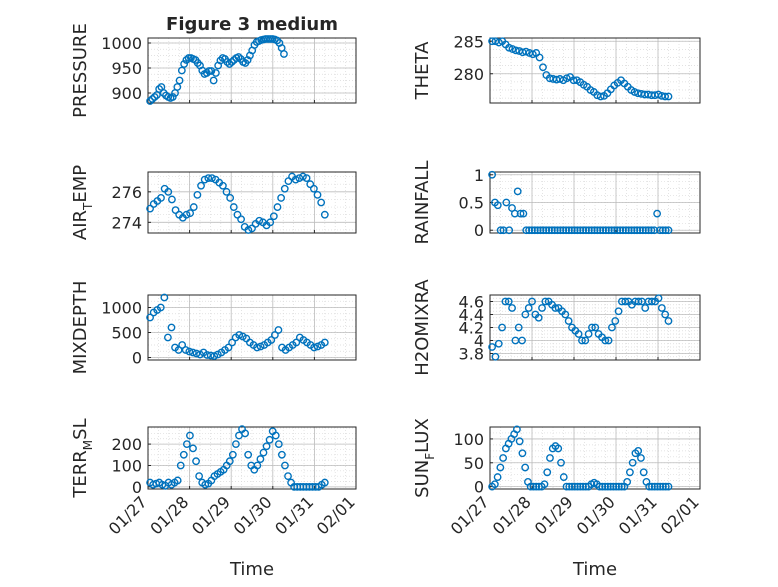 The width and height of the screenshot is (778, 587). What do you see at coordinates (471, 315) in the screenshot?
I see `y-tick-label: 4.4` at bounding box center [471, 315].